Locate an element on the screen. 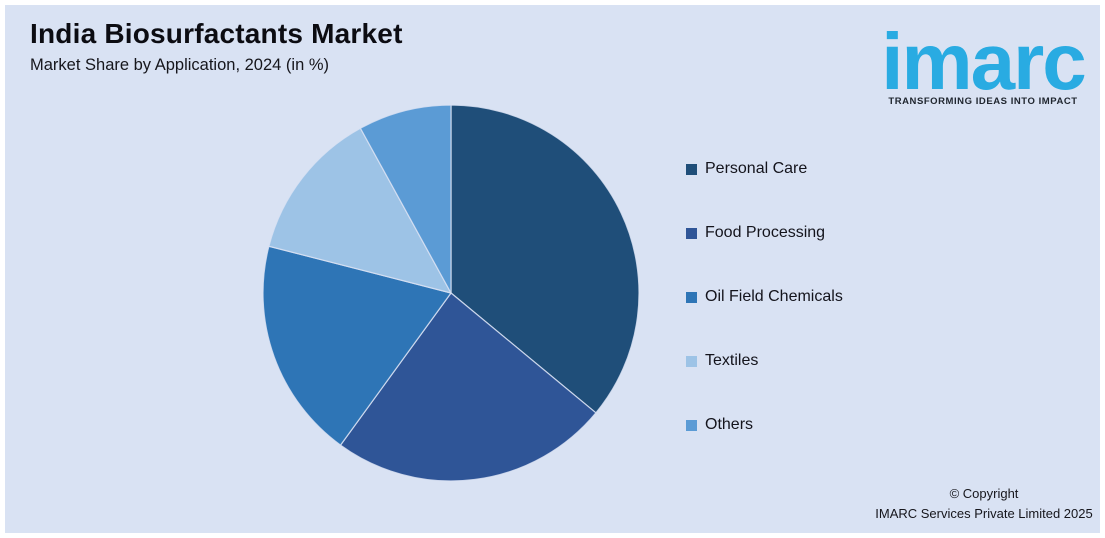  pie-slice-food-processing is located at coordinates (468, 387).